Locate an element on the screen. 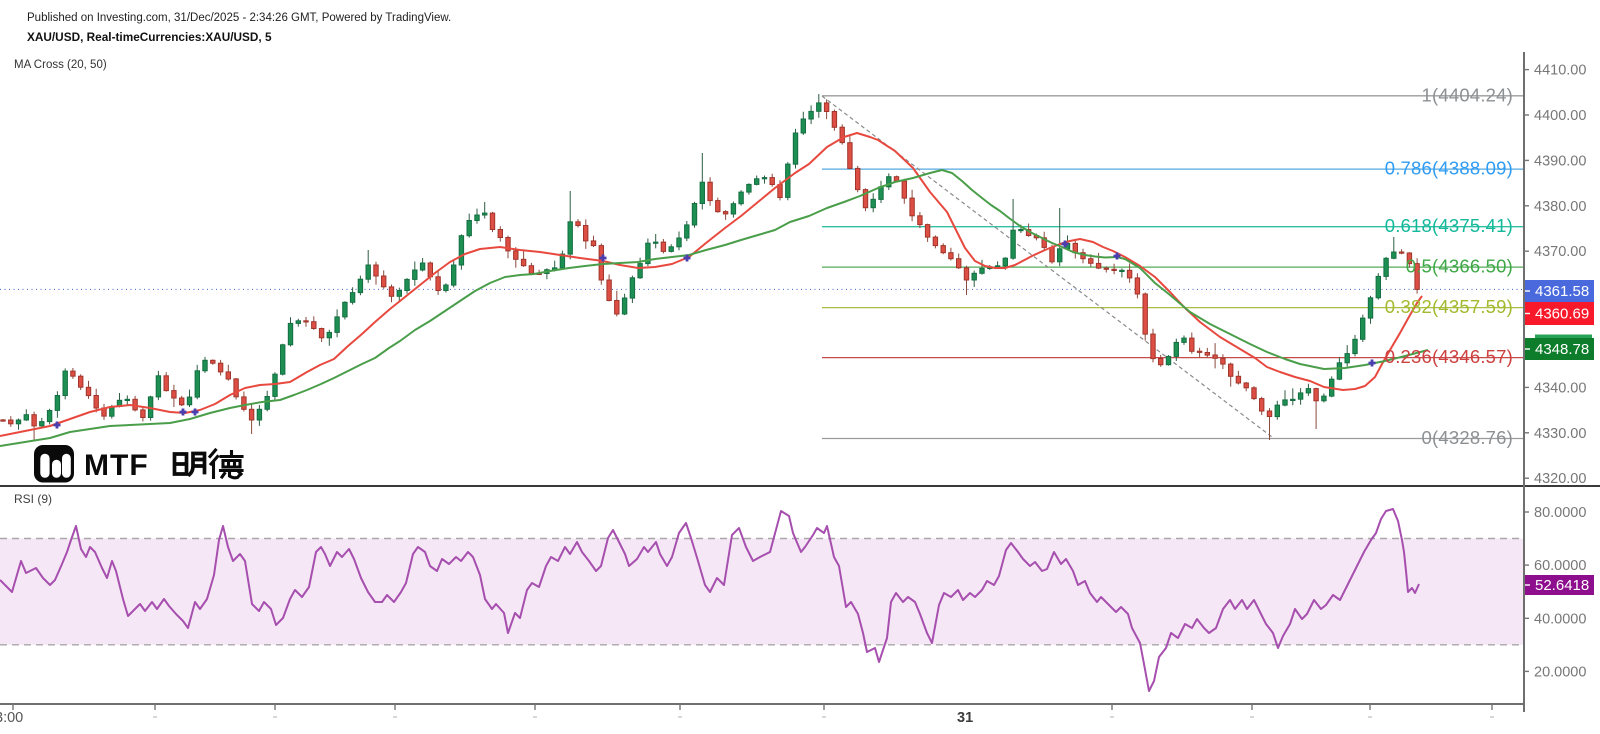  svg-text: 4390.00 is located at coordinates (1560, 161).